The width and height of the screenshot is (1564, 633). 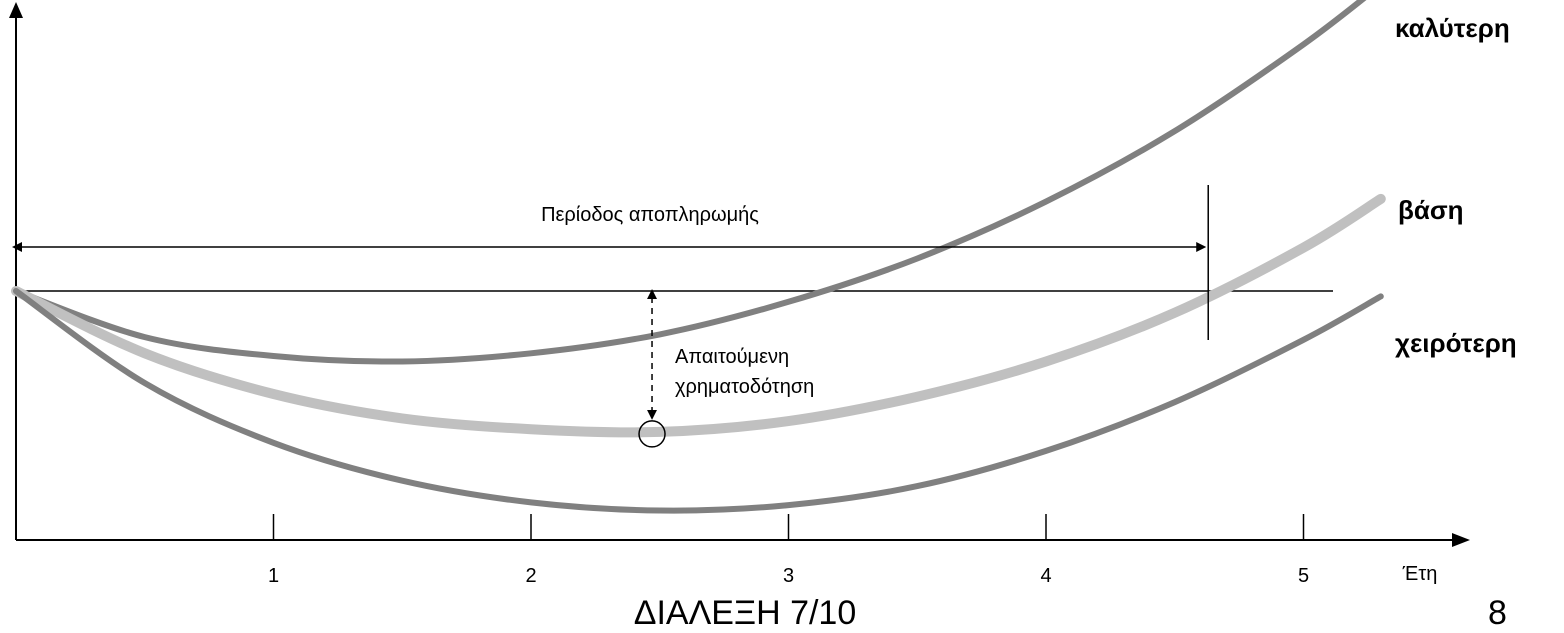 I want to click on footer-title: ΔΙΑΛΕΞΗ 7/10, so click(x=745, y=613).